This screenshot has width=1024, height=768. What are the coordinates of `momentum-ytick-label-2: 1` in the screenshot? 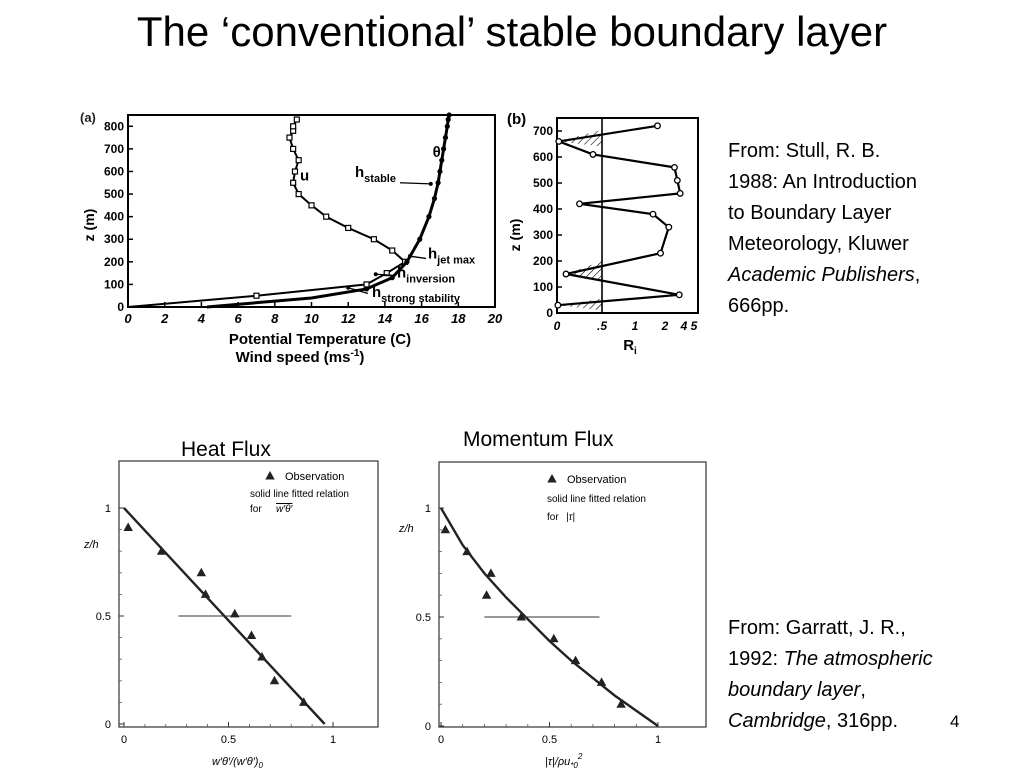 It's located at (428, 509).